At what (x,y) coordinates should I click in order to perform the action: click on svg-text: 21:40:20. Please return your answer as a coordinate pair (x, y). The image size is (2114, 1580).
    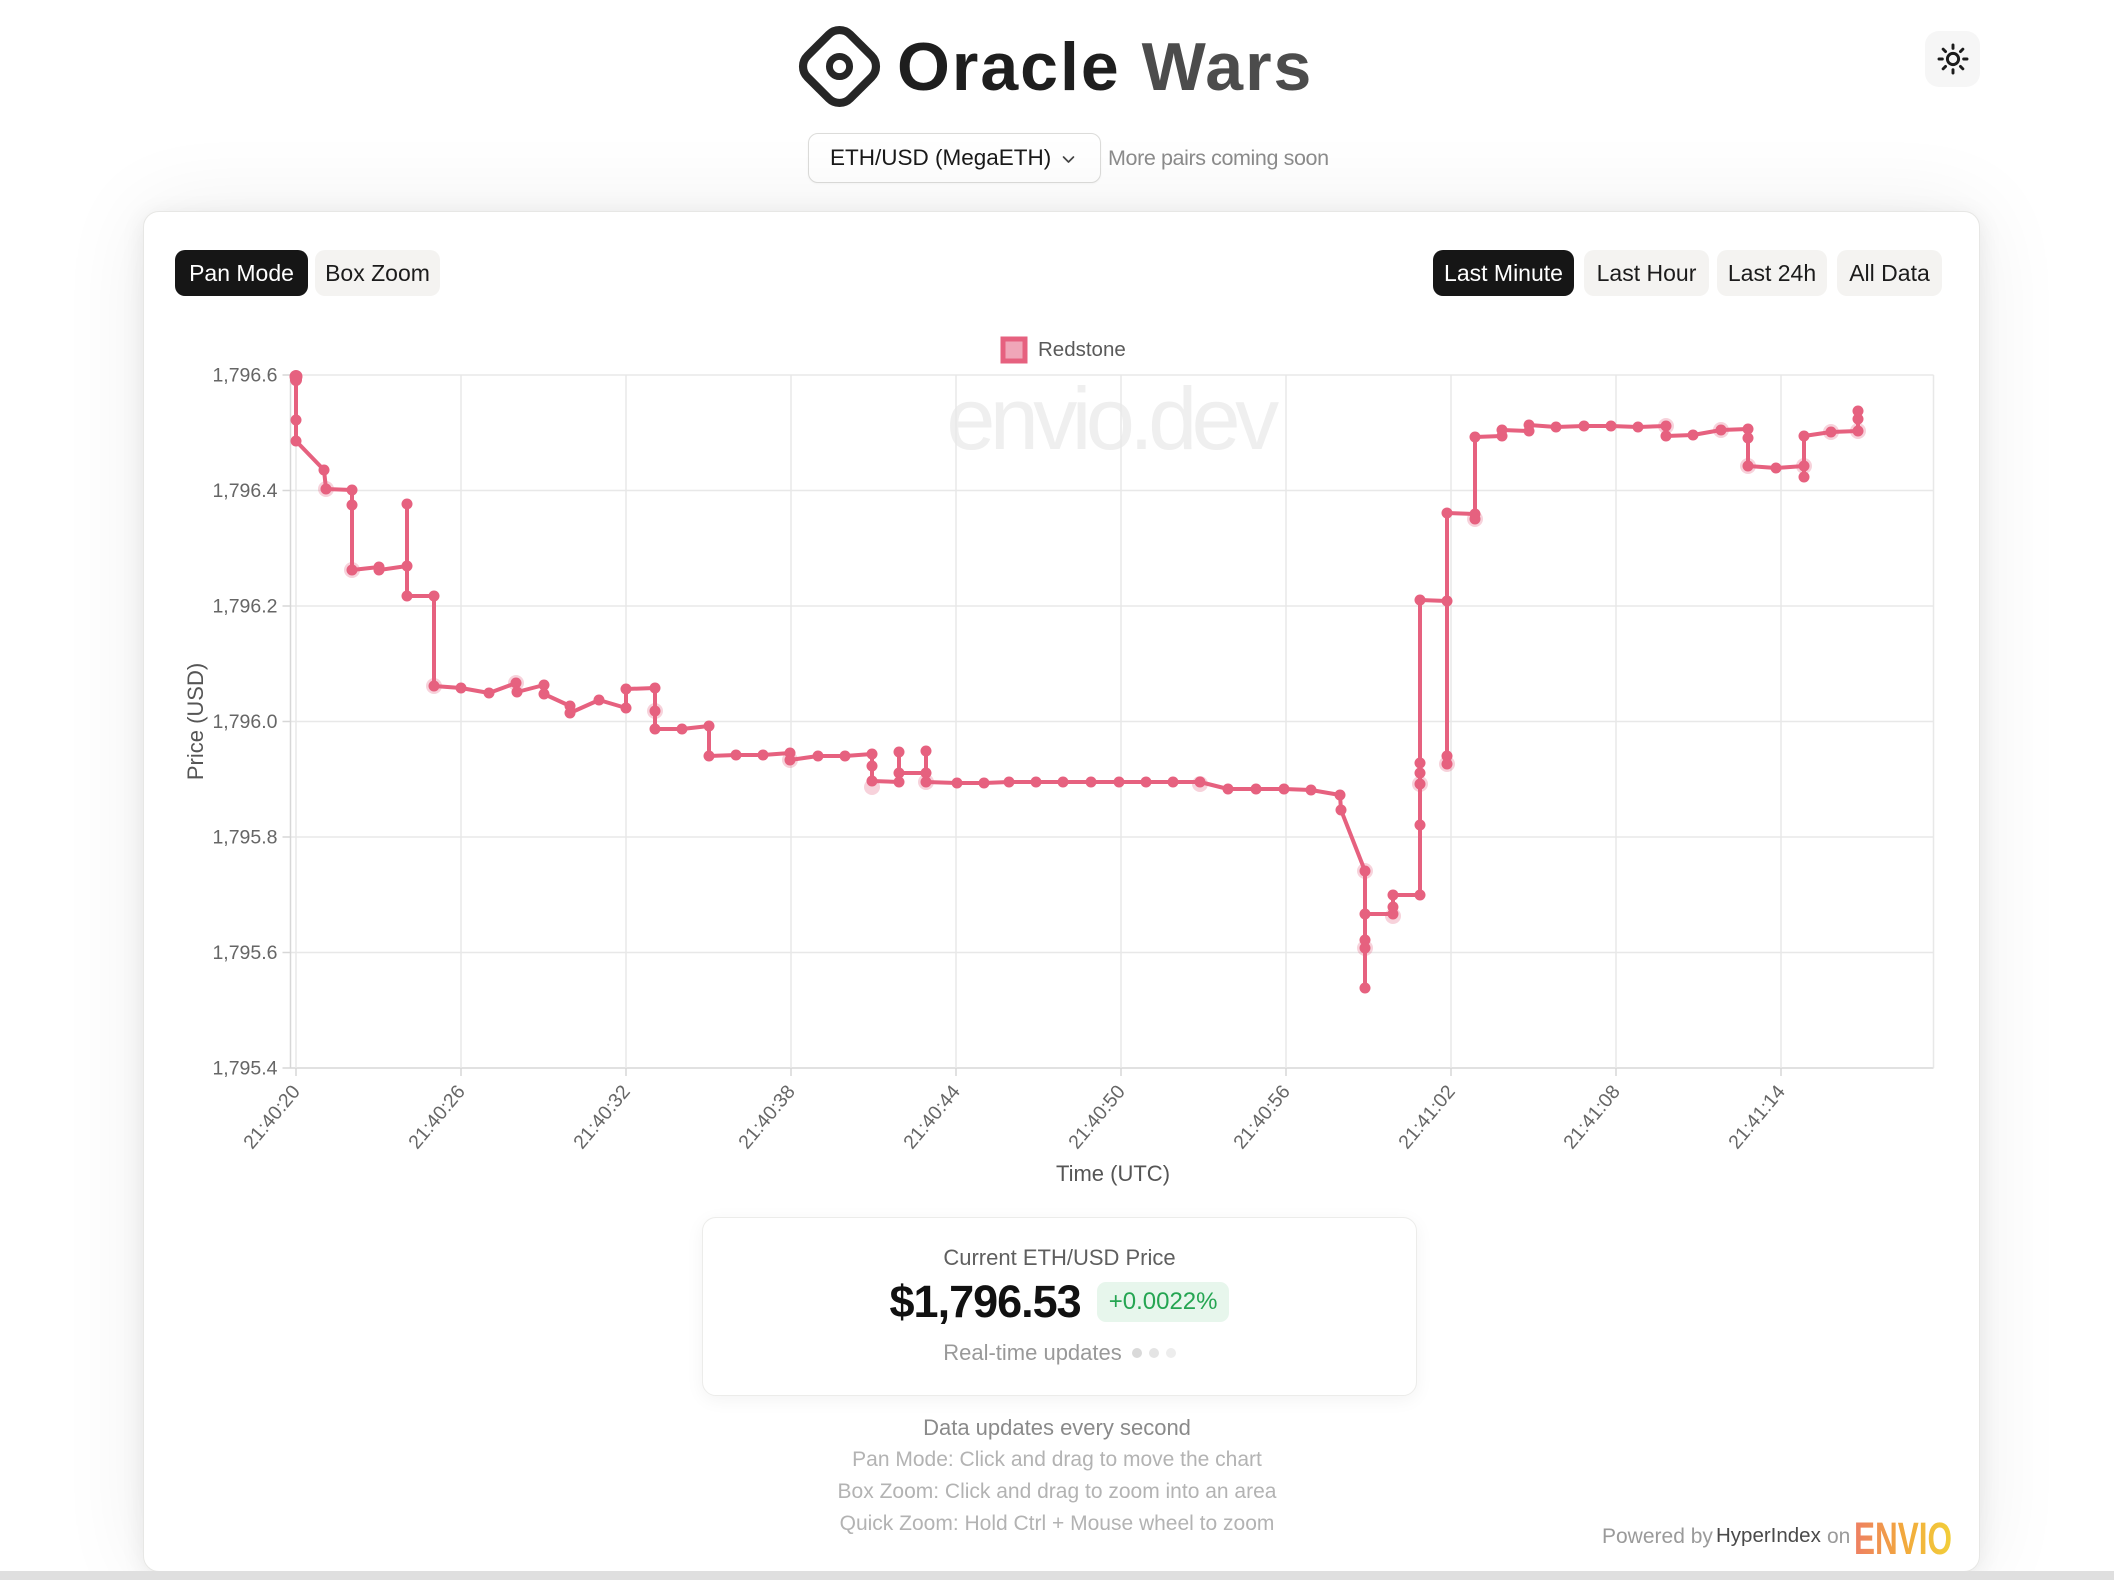
    Looking at the image, I should click on (272, 1117).